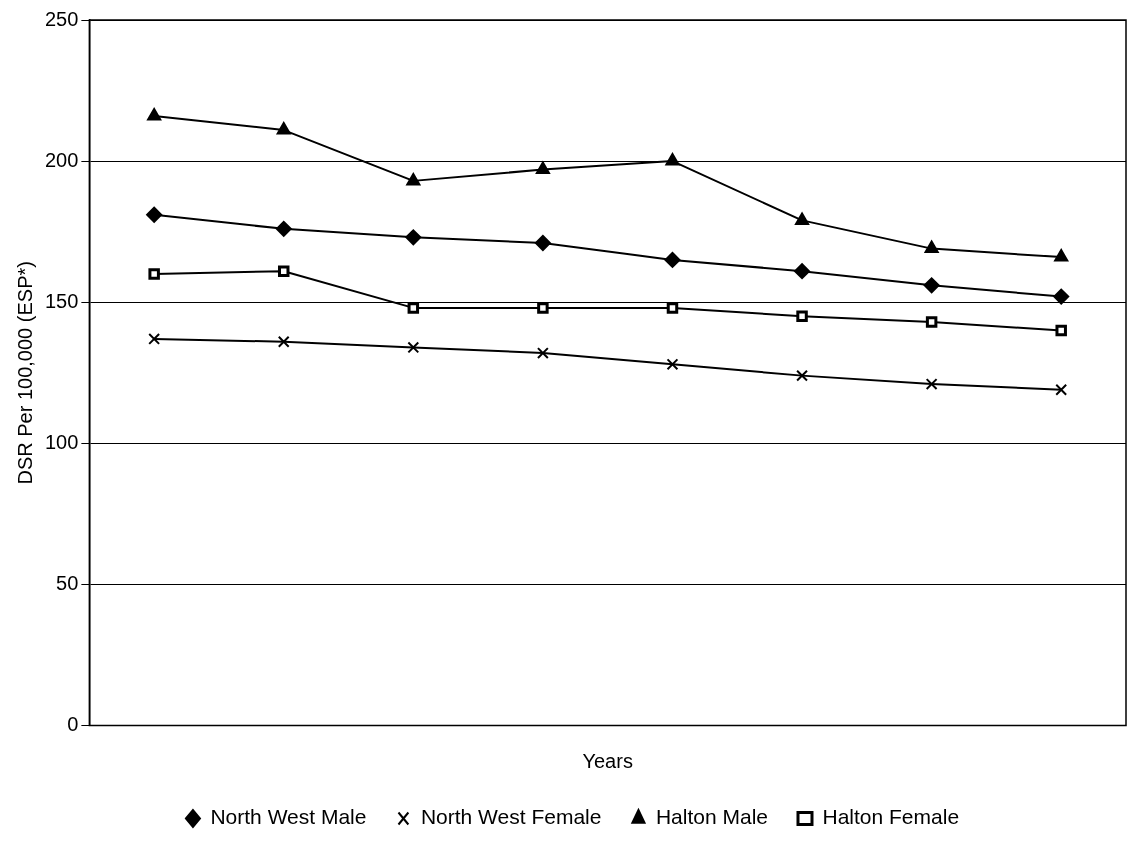 Image resolution: width=1135 pixels, height=849 pixels. I want to click on y-tick-label: 0, so click(73, 724).